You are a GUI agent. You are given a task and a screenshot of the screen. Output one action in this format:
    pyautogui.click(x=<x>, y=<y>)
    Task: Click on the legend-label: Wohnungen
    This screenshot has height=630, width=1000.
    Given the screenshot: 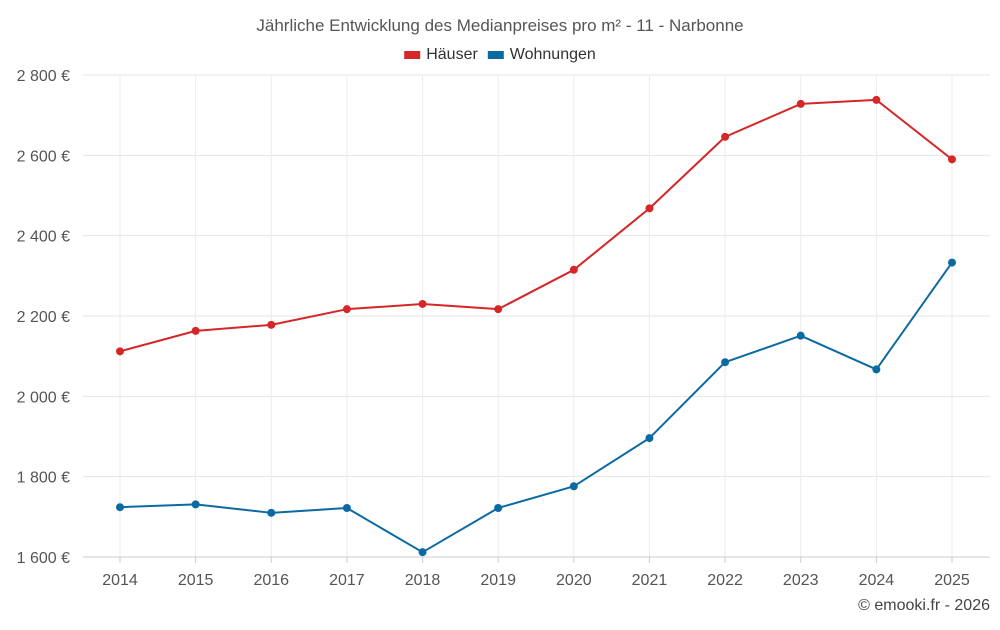 What is the action you would take?
    pyautogui.click(x=553, y=54)
    